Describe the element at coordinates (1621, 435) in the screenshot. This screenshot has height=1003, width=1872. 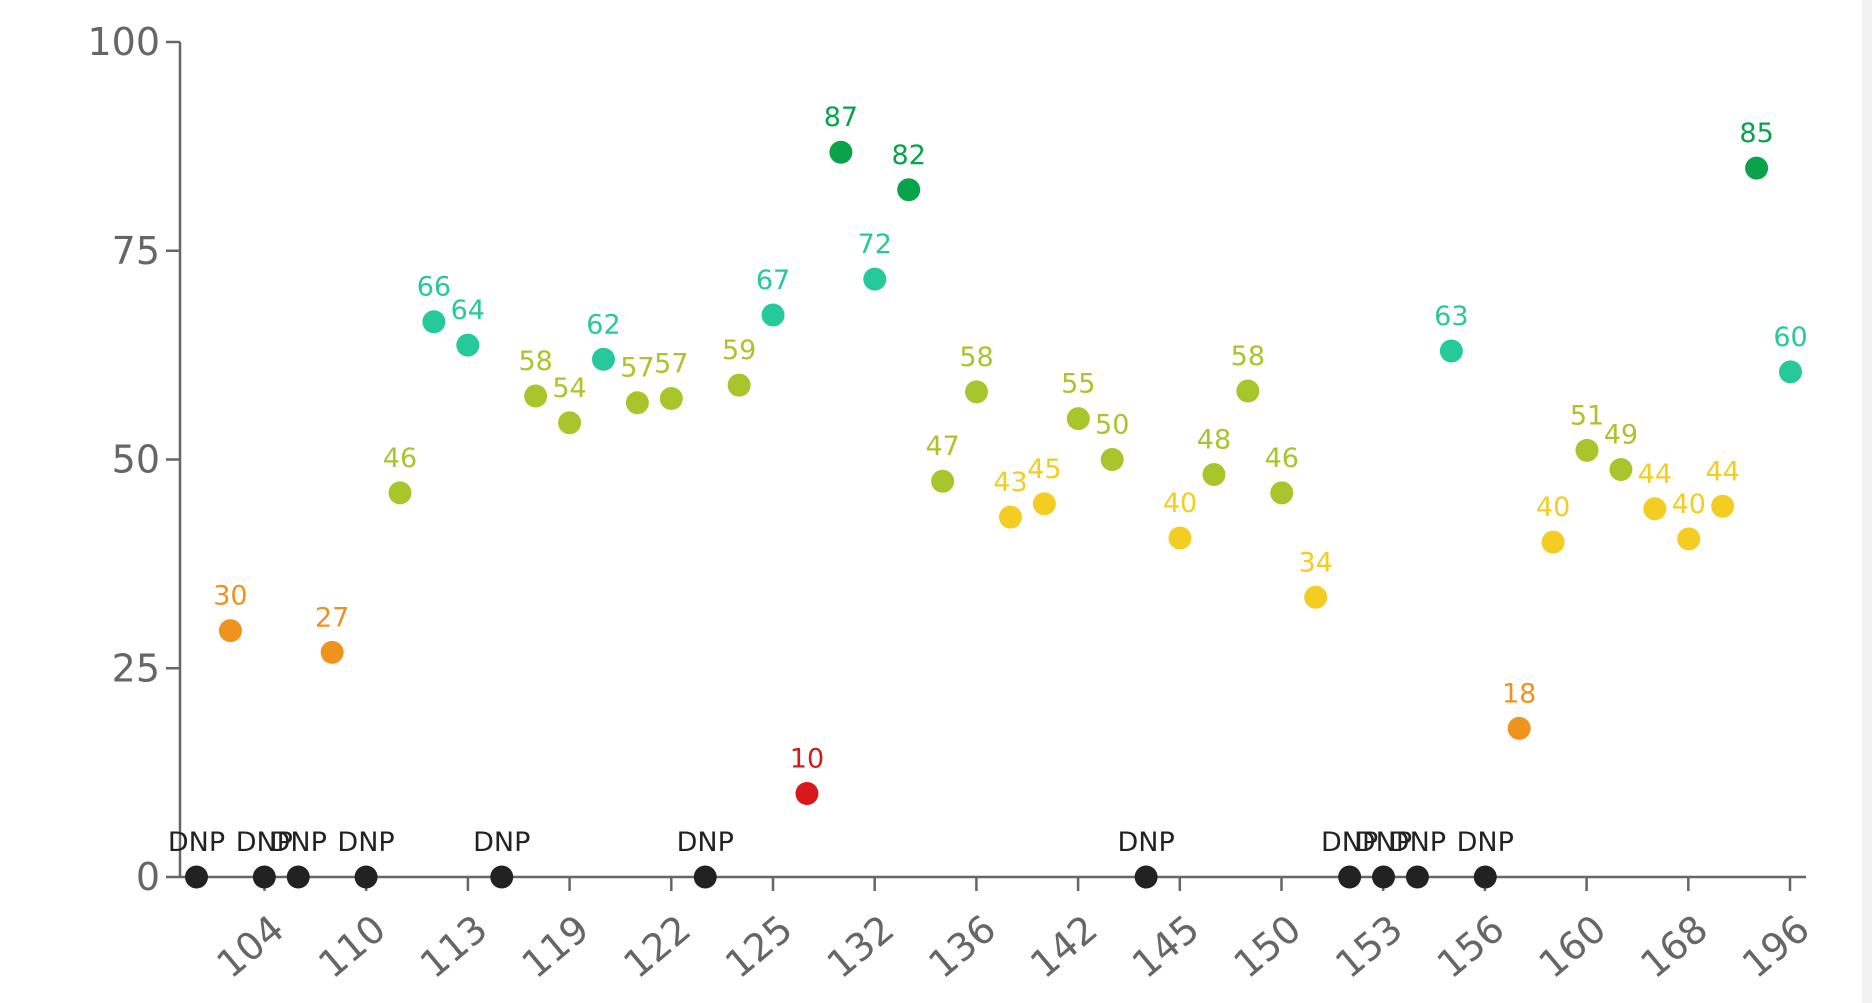
I see `point-value-label: 49` at that location.